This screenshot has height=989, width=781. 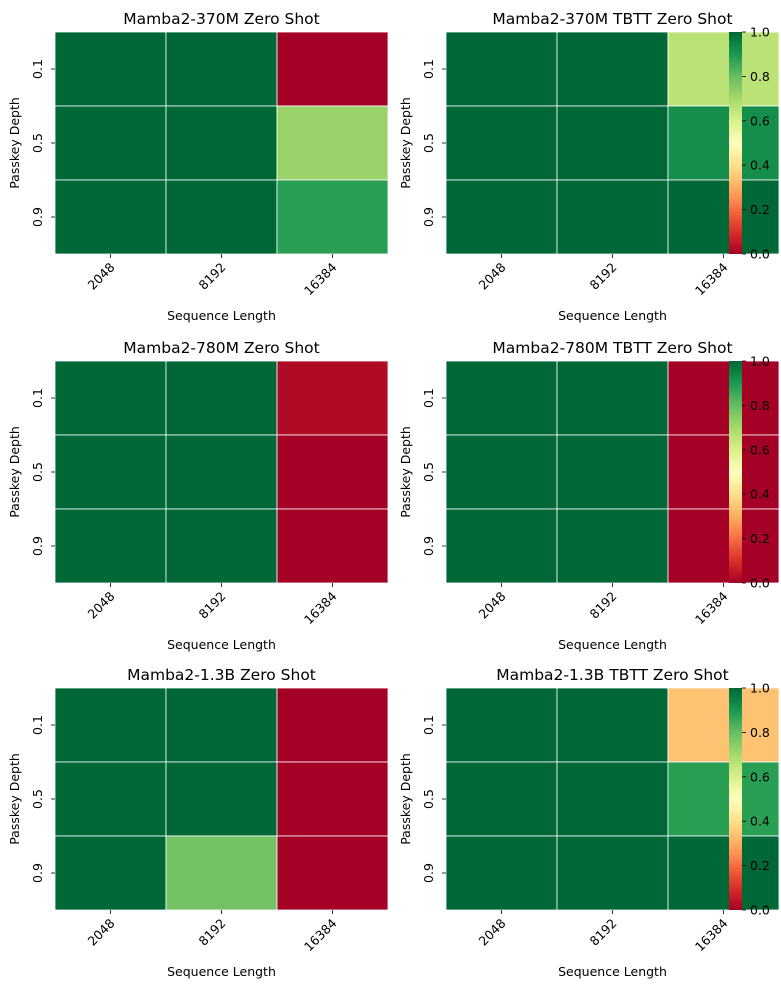 I want to click on chart-title: Mamba2-370M TBTT Zero Shot, so click(x=612, y=19).